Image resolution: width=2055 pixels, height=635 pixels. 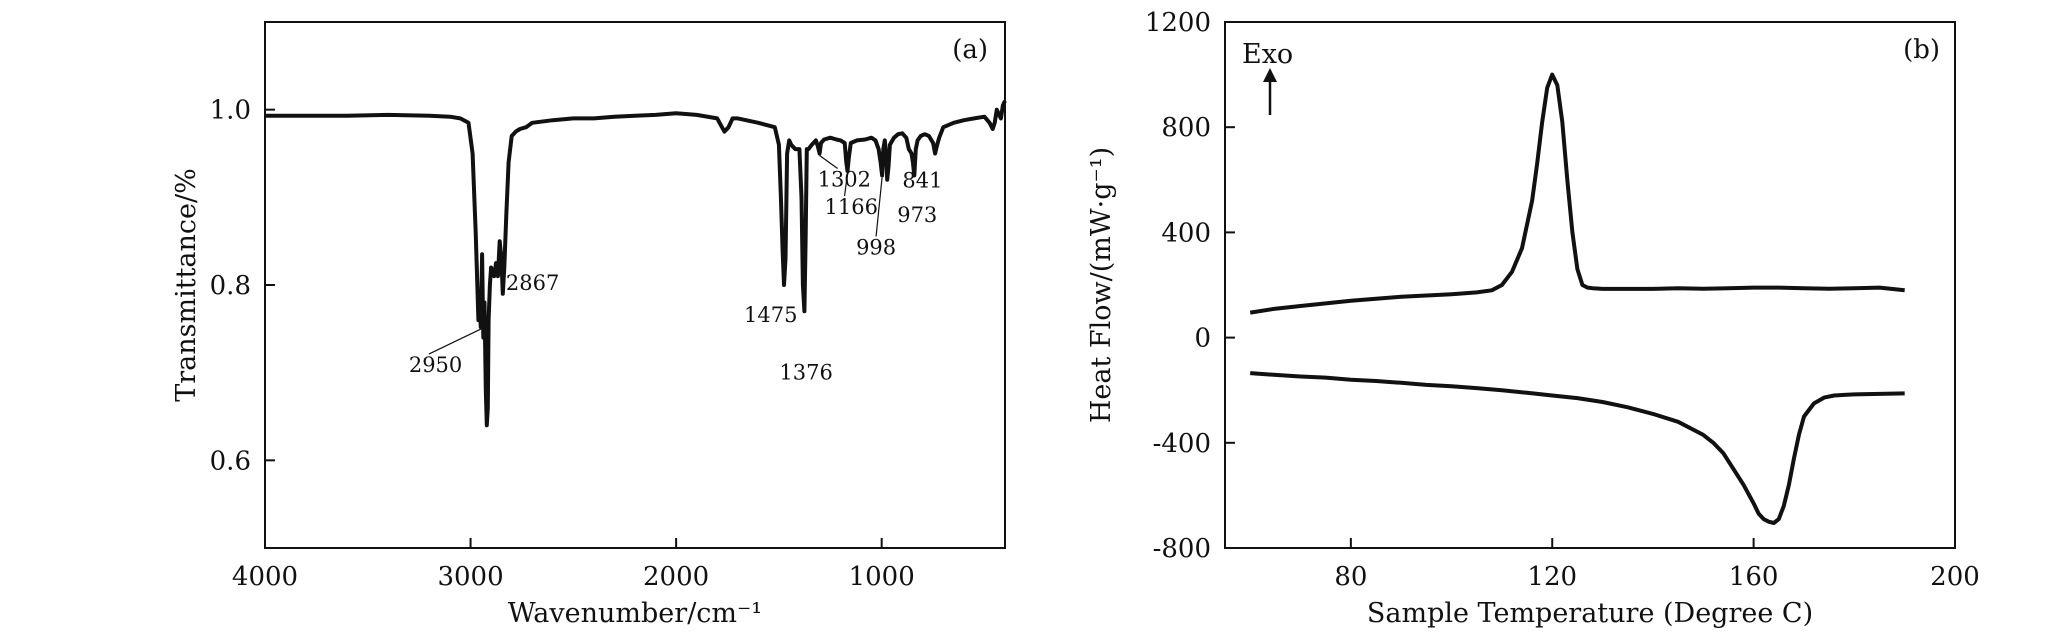 I want to click on panel-b-series-heating-endotherm-line, so click(x=1577, y=448).